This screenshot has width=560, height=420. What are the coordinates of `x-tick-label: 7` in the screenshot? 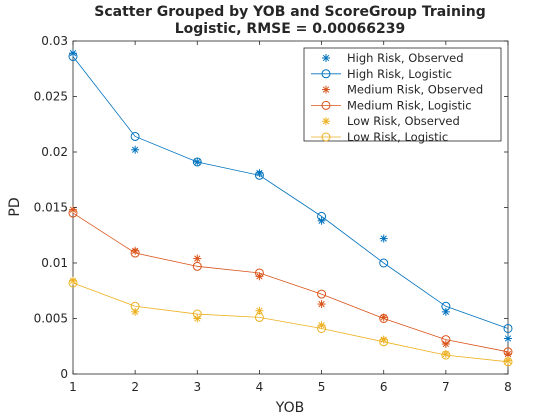 It's located at (446, 387).